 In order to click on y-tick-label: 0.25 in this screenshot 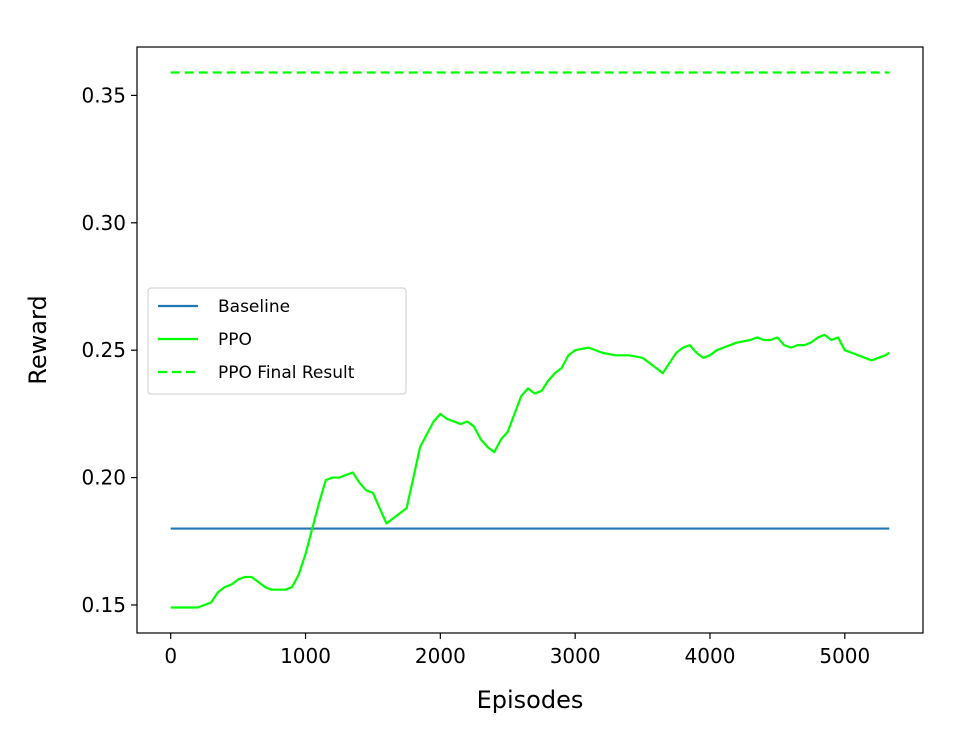, I will do `click(103, 350)`.